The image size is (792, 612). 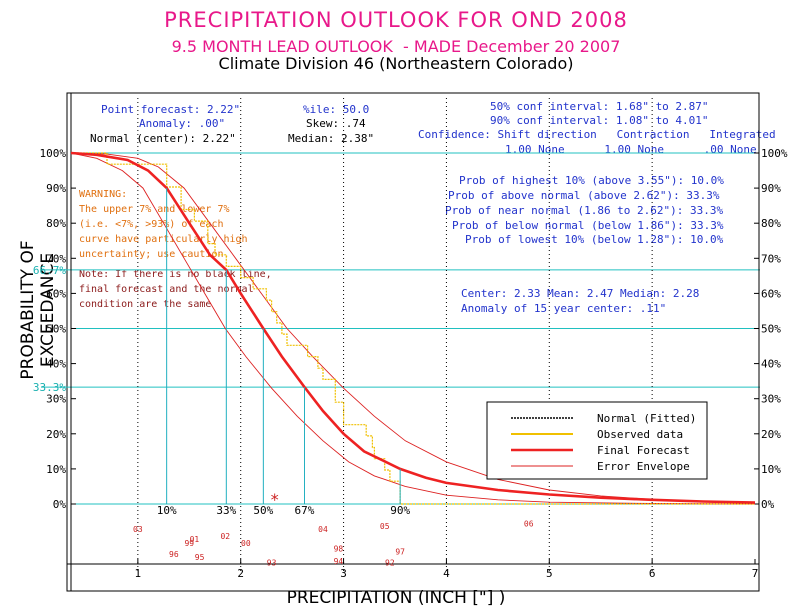 What do you see at coordinates (643, 466) in the screenshot?
I see `legend-label: Error Envelope` at bounding box center [643, 466].